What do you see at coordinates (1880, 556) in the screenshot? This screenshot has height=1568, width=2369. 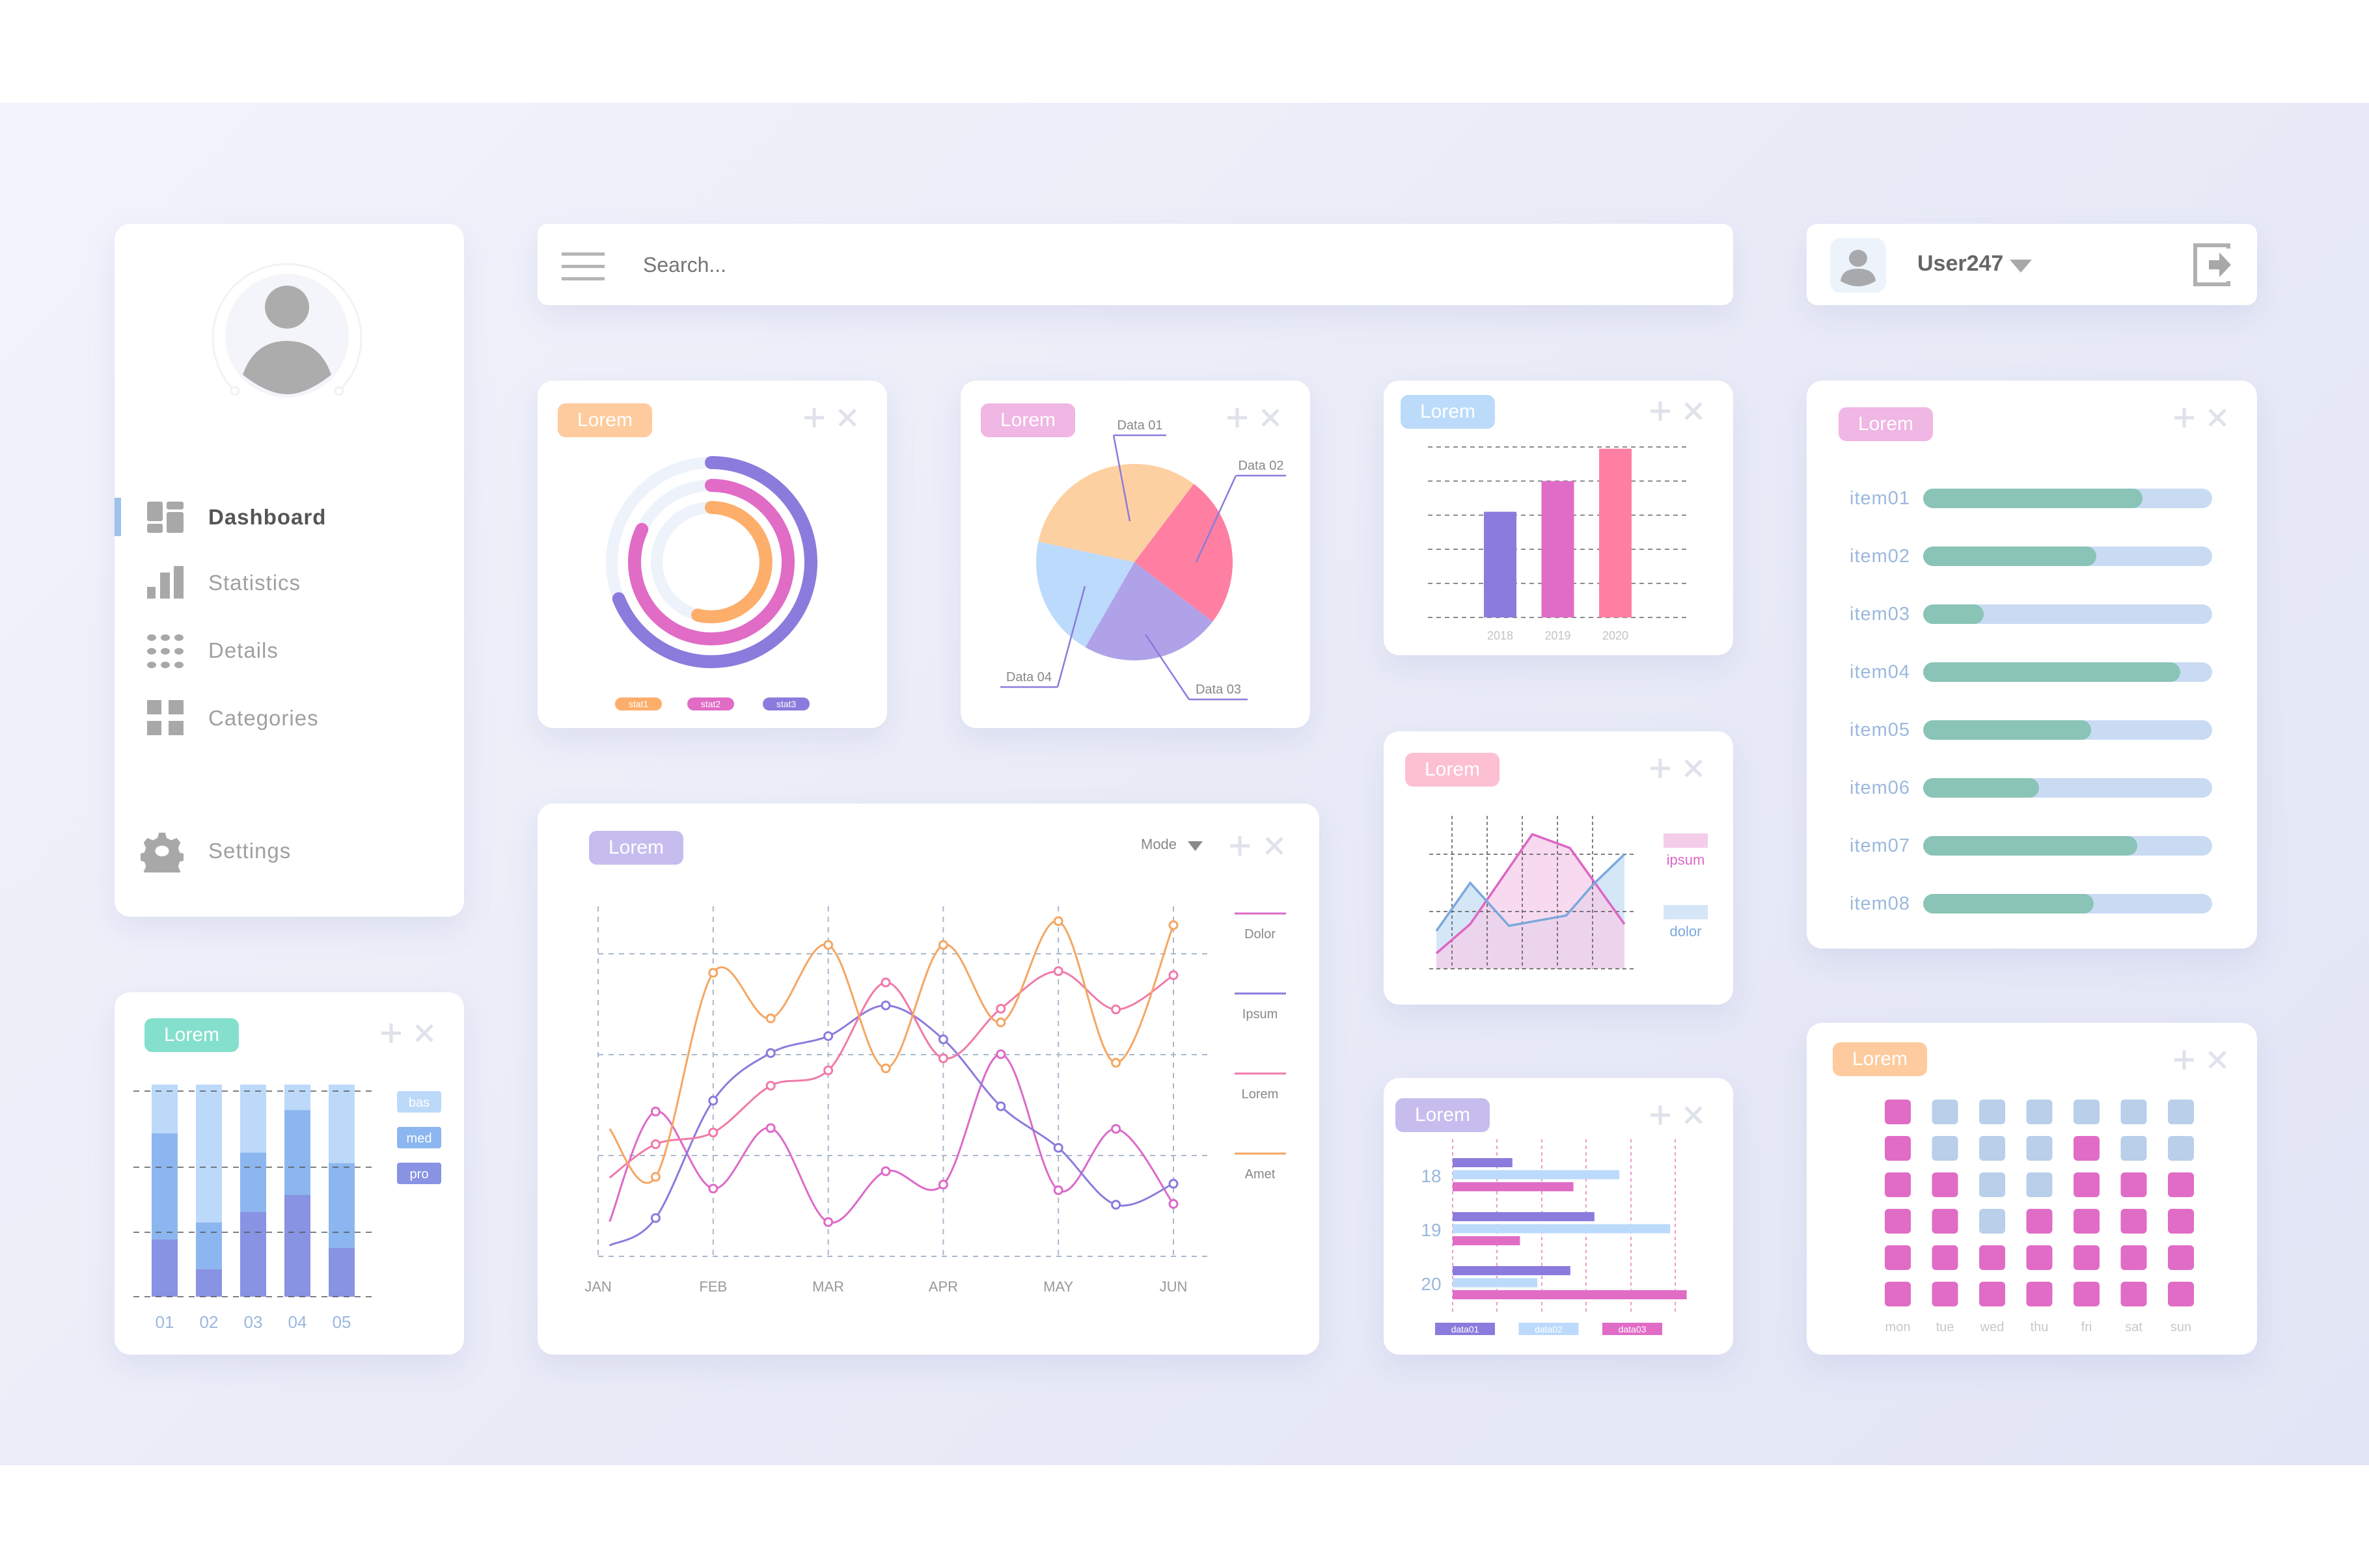 I see `progress-label: item02` at bounding box center [1880, 556].